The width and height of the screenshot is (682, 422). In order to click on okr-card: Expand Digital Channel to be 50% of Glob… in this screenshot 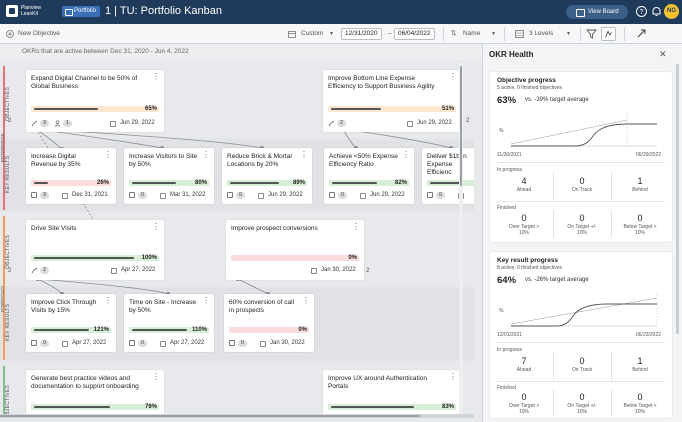, I will do `click(95, 101)`.